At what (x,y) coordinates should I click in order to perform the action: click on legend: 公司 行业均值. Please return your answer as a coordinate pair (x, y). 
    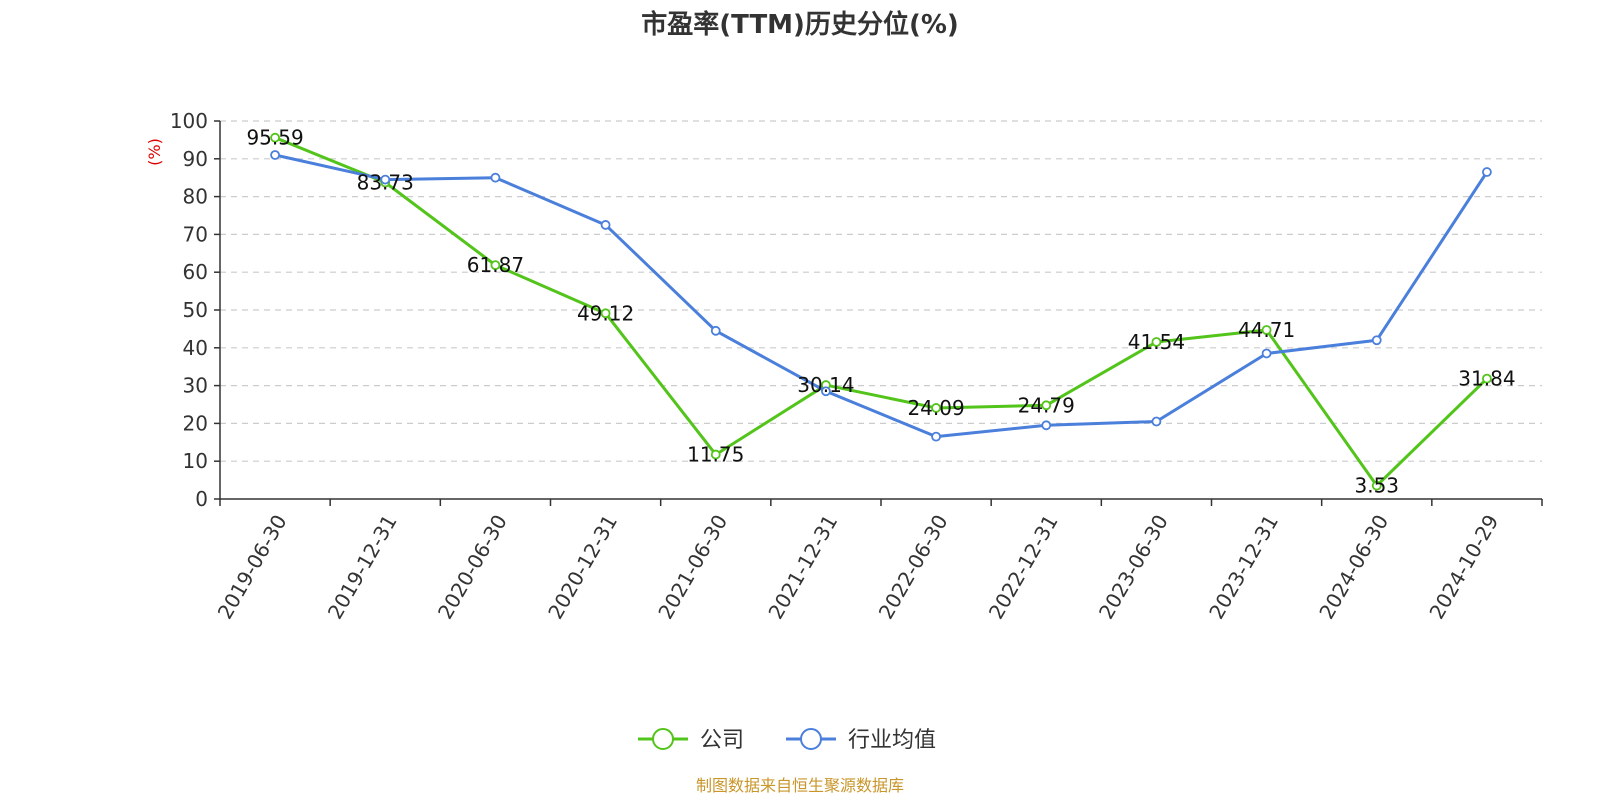
    Looking at the image, I should click on (787, 740).